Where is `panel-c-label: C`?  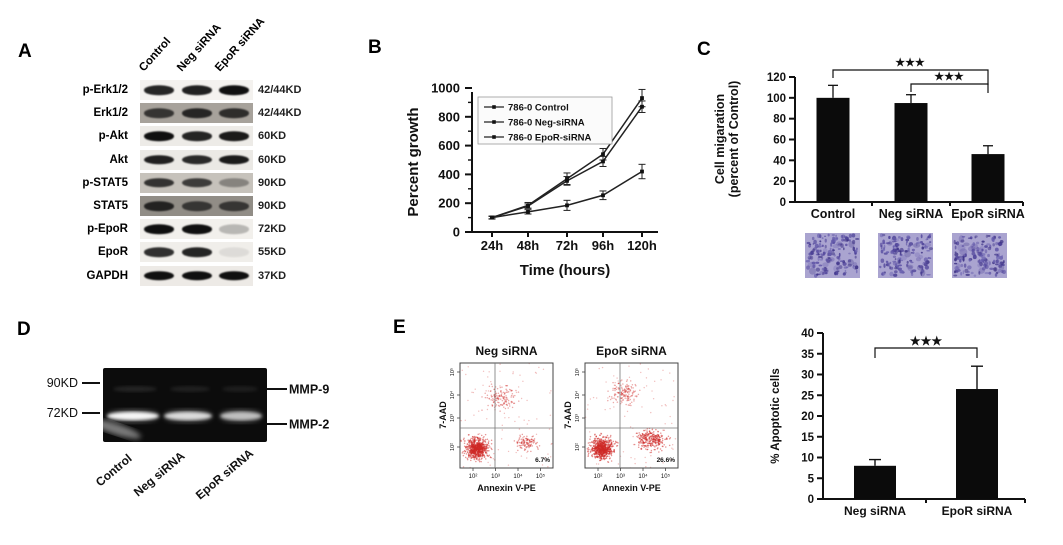
panel-c-label: C is located at coordinates (704, 49).